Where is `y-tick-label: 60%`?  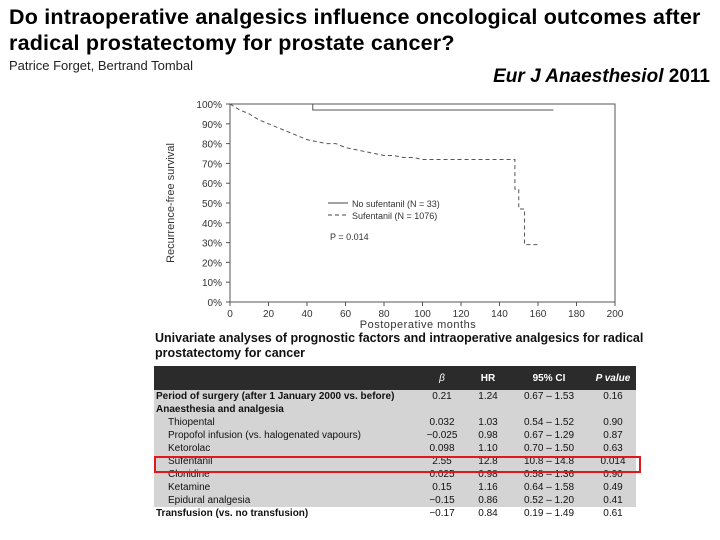 y-tick-label: 60% is located at coordinates (212, 184).